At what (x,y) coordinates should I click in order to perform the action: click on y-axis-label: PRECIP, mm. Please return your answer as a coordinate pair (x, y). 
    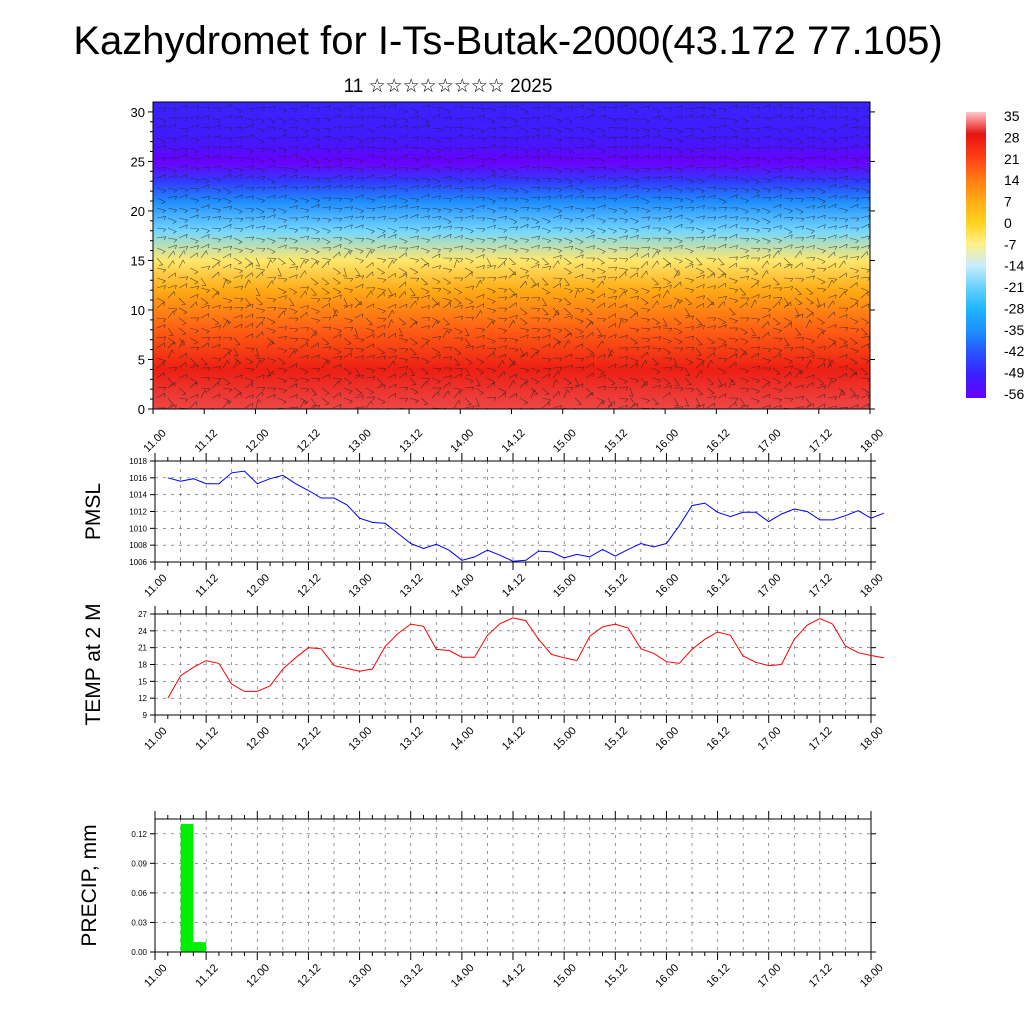
    Looking at the image, I should click on (89, 885).